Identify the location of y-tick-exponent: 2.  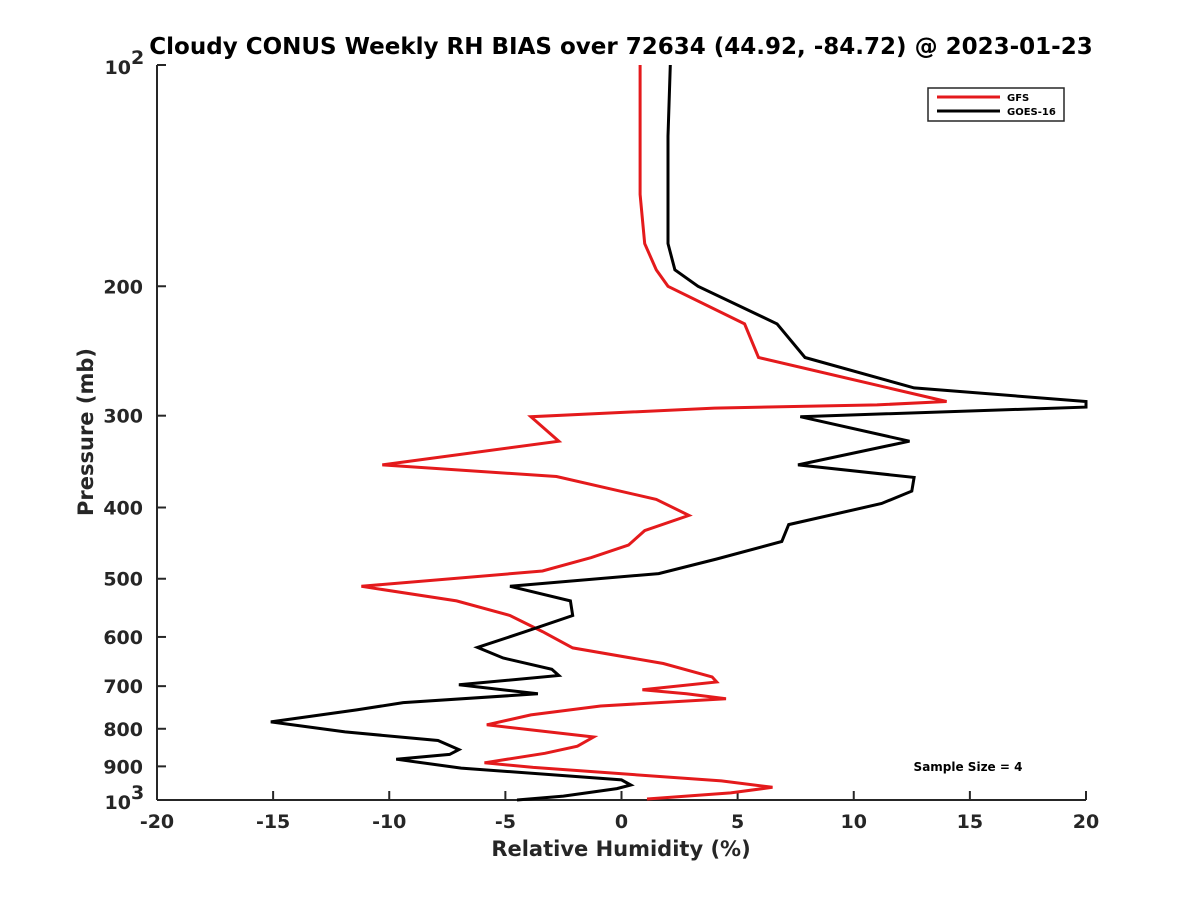
(137, 58).